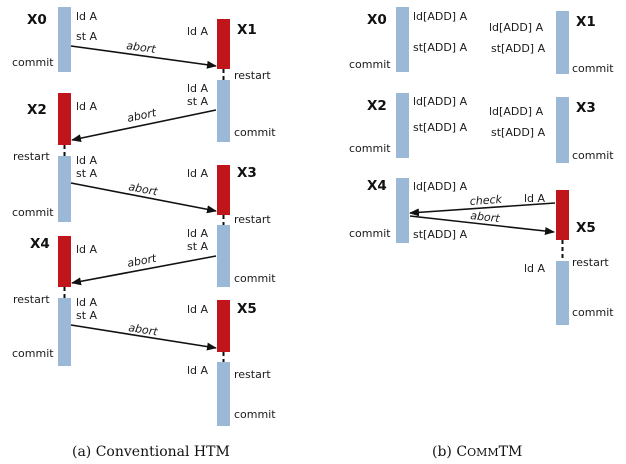 This screenshot has width=626, height=464. What do you see at coordinates (518, 132) in the screenshot?
I see `r-x3-st: st[ADD] A` at bounding box center [518, 132].